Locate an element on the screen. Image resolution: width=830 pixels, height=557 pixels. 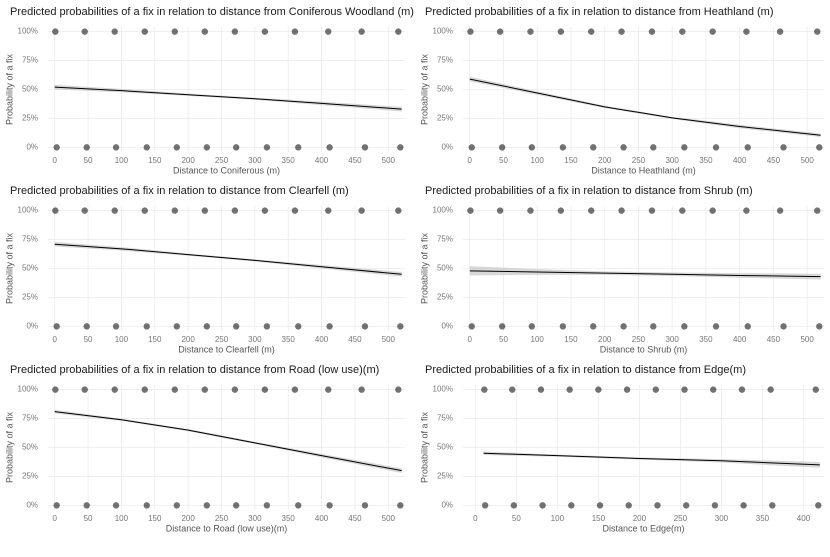
y-tick-label: 25% is located at coordinates (445, 297).